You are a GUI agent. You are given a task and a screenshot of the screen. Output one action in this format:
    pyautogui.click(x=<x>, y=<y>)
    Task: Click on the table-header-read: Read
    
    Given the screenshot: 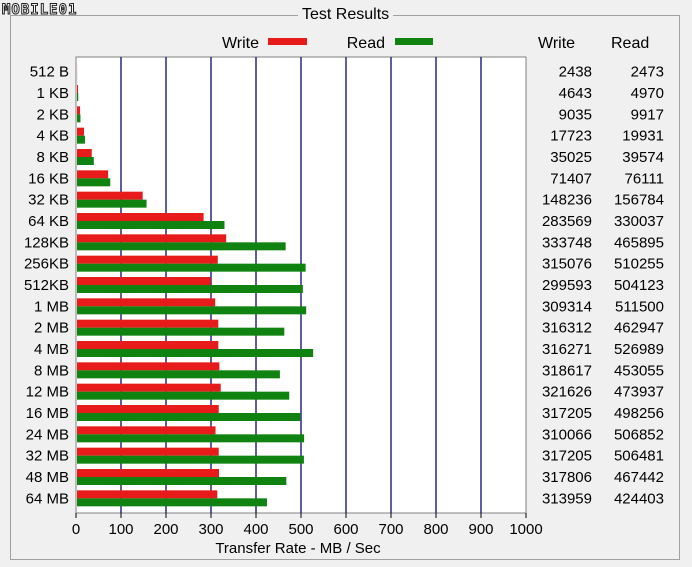 What is the action you would take?
    pyautogui.click(x=630, y=43)
    